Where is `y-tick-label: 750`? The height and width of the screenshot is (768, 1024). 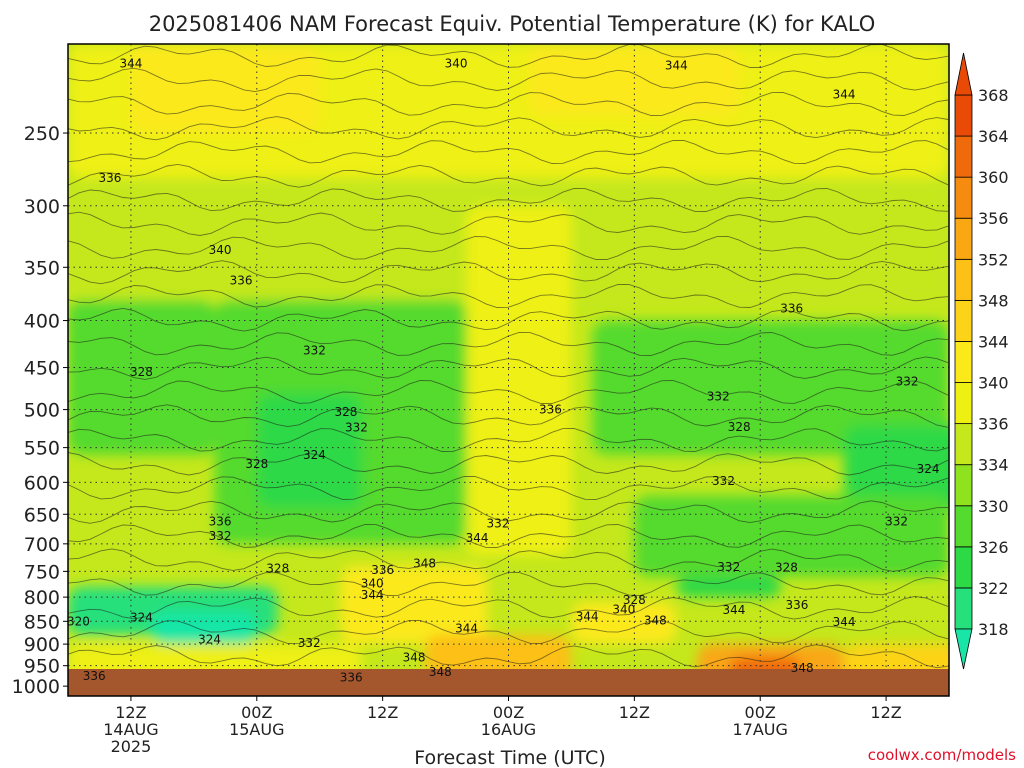
y-tick-label: 750 is located at coordinates (42, 572).